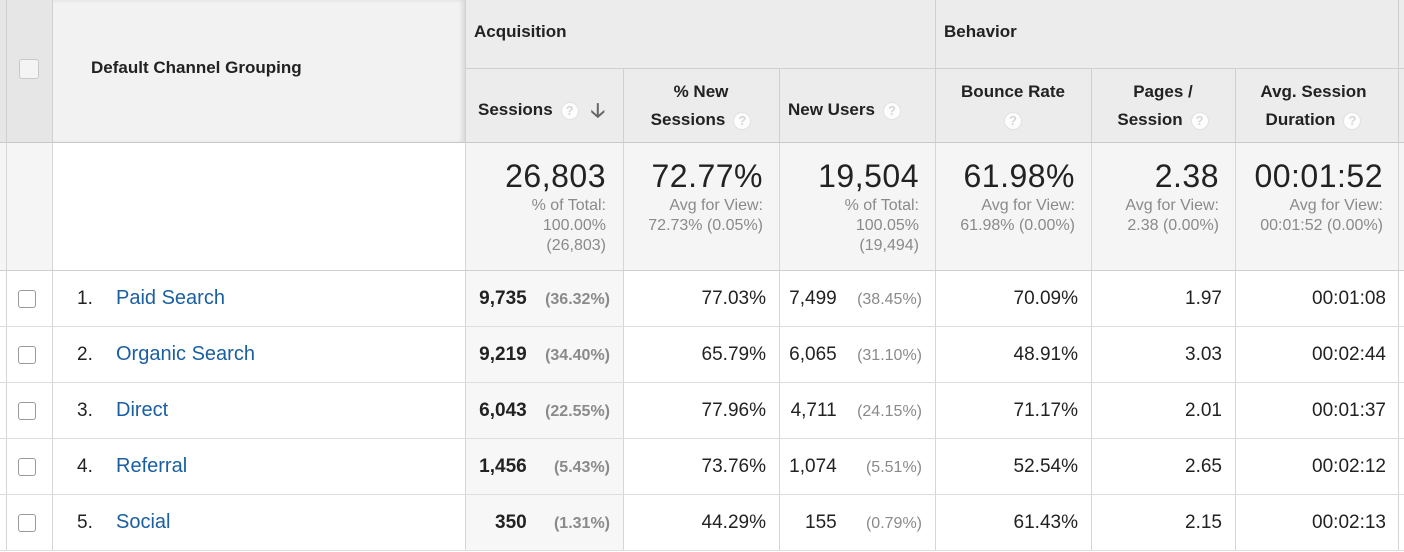  I want to click on total-avg-session-duration: 00:01:52, so click(1318, 176).